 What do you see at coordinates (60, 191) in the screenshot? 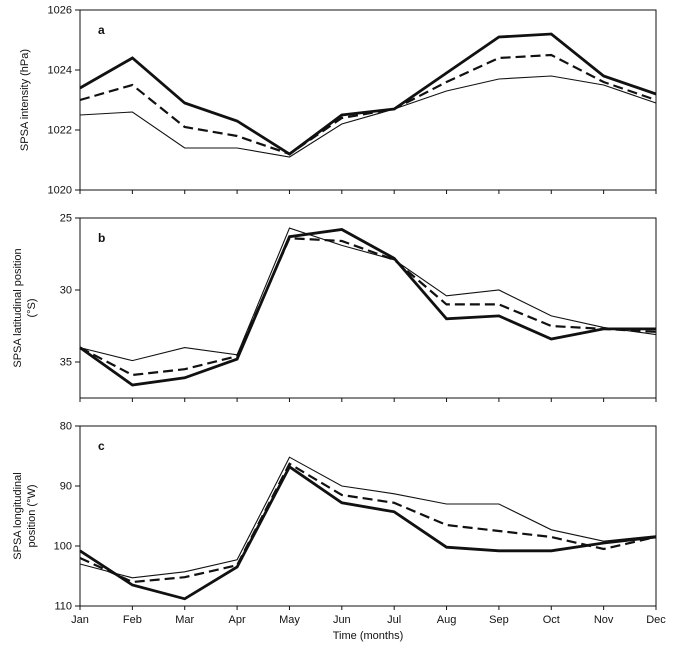
I see `y-tick-label-panel-a: 1020` at bounding box center [60, 191].